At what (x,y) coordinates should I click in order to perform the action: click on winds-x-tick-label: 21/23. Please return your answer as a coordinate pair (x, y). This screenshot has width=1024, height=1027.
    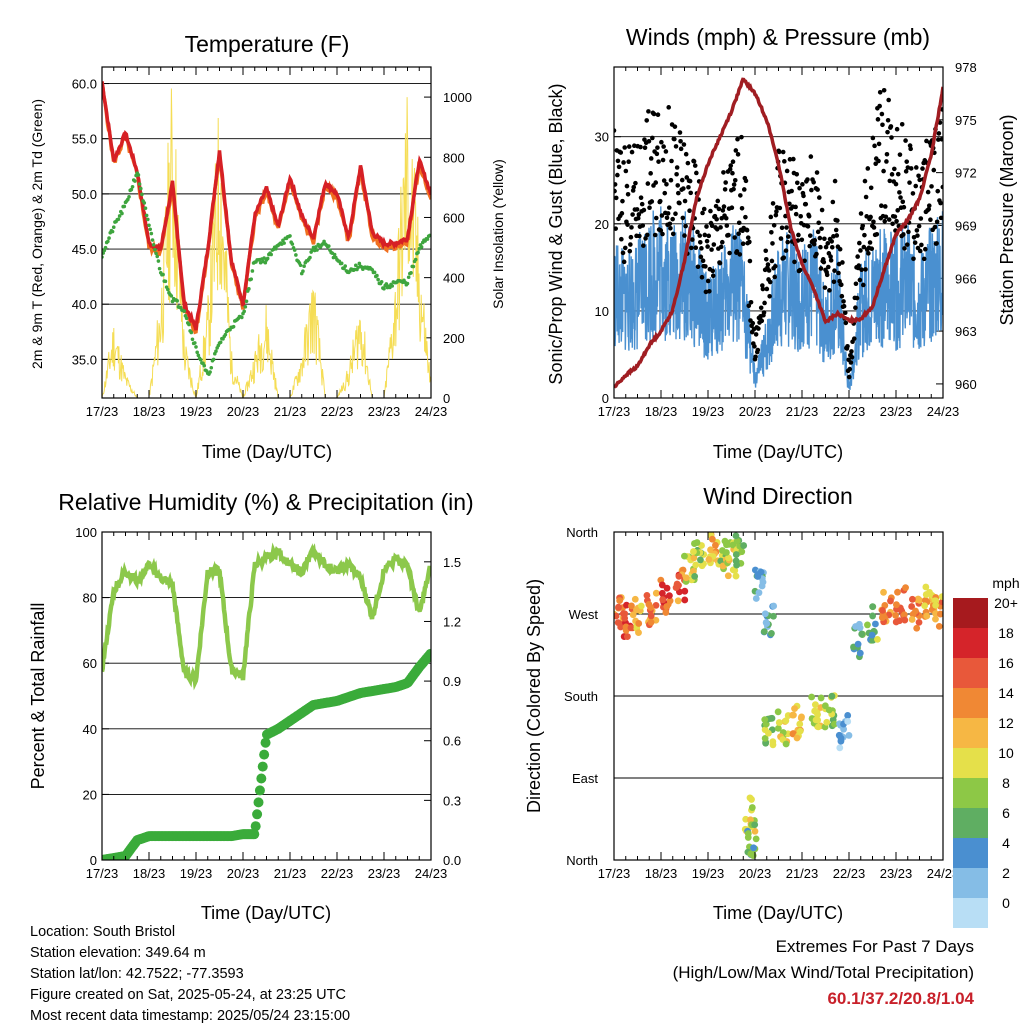
    Looking at the image, I should click on (802, 411).